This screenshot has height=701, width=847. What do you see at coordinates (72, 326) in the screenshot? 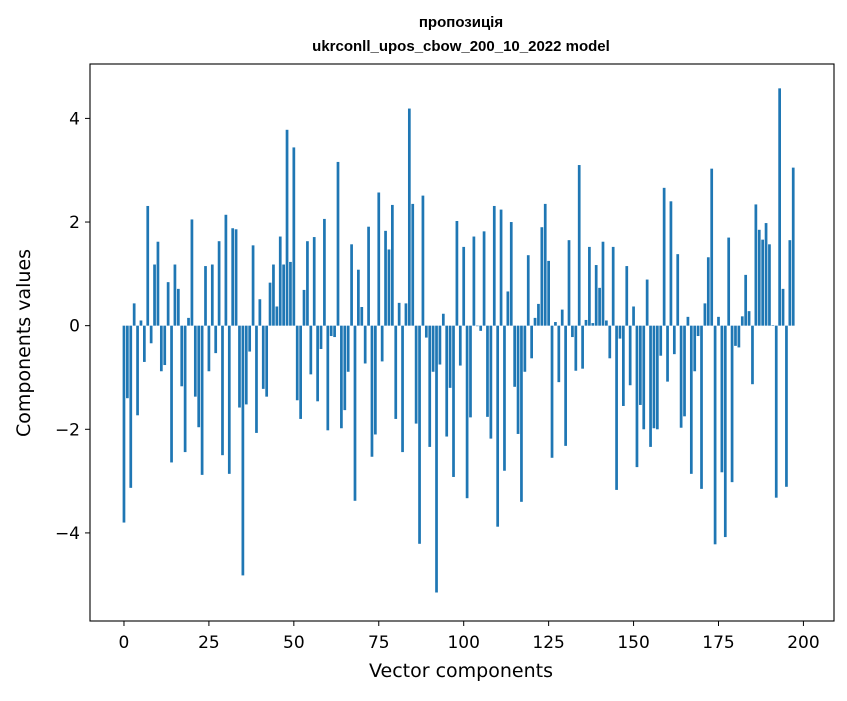
I see `y-axis-ticks: 4 2 0 −2 −4` at bounding box center [72, 326].